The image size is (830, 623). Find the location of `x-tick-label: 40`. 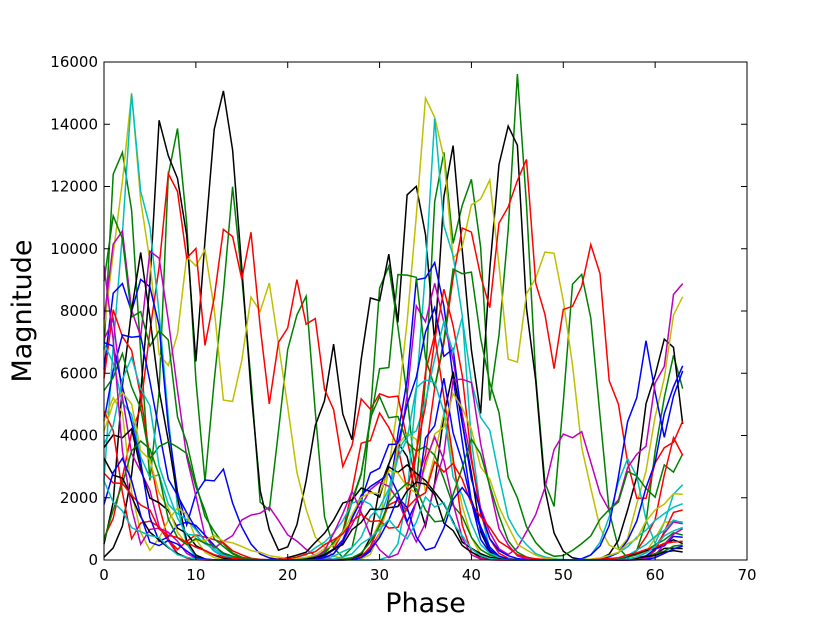

x-tick-label: 40 is located at coordinates (471, 575).